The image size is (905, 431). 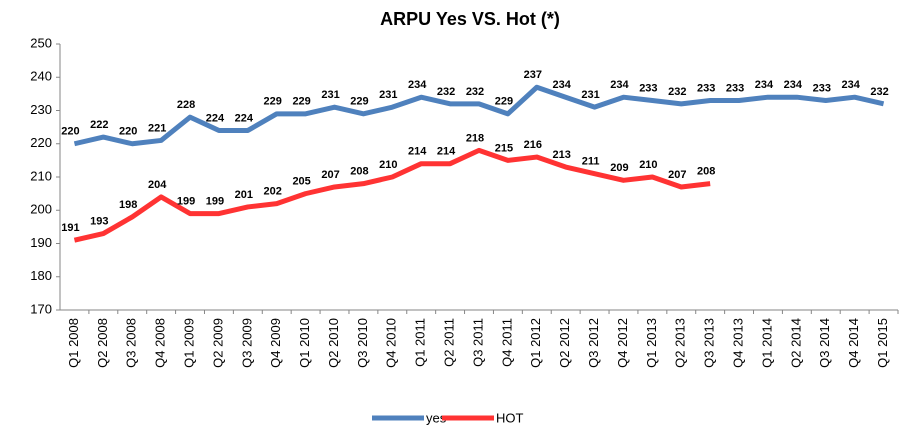 What do you see at coordinates (449, 342) in the screenshot?
I see `x-tick-label: Q2 2011` at bounding box center [449, 342].